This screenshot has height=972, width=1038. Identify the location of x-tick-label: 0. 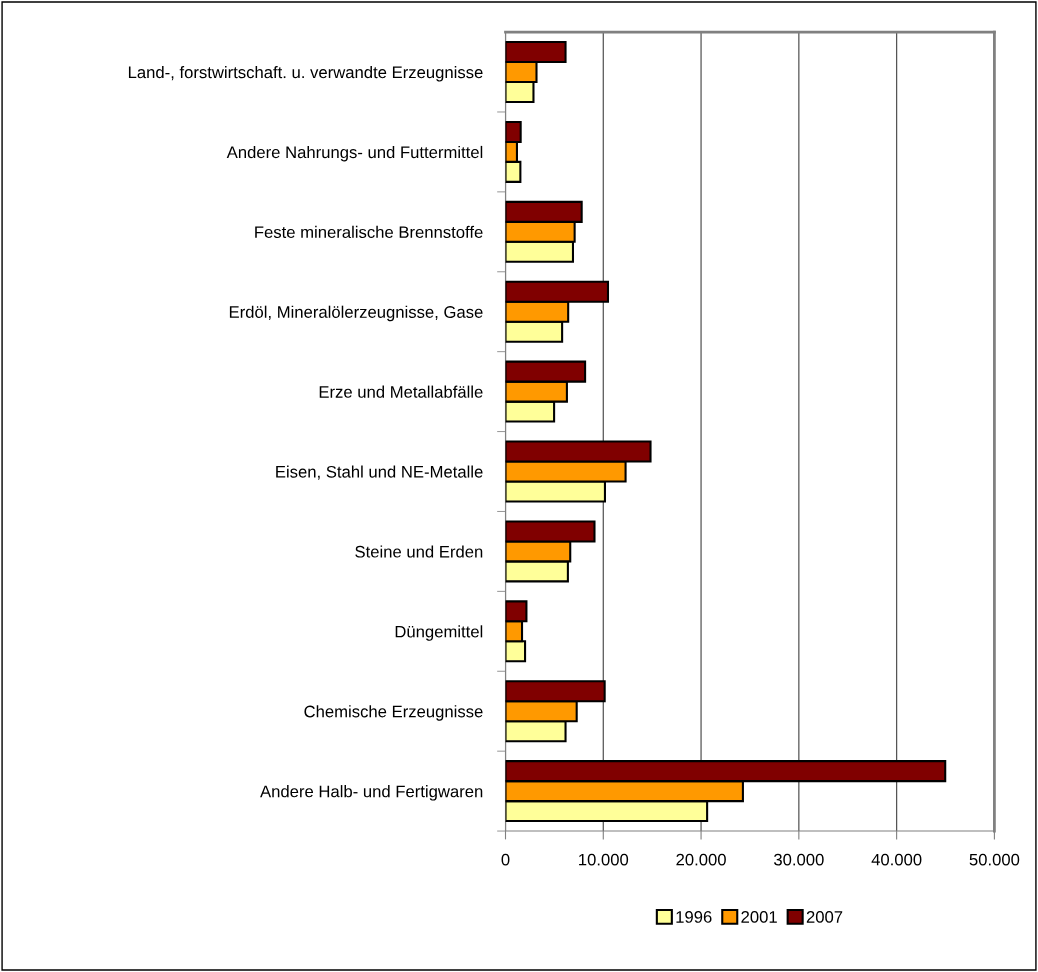
(505, 859).